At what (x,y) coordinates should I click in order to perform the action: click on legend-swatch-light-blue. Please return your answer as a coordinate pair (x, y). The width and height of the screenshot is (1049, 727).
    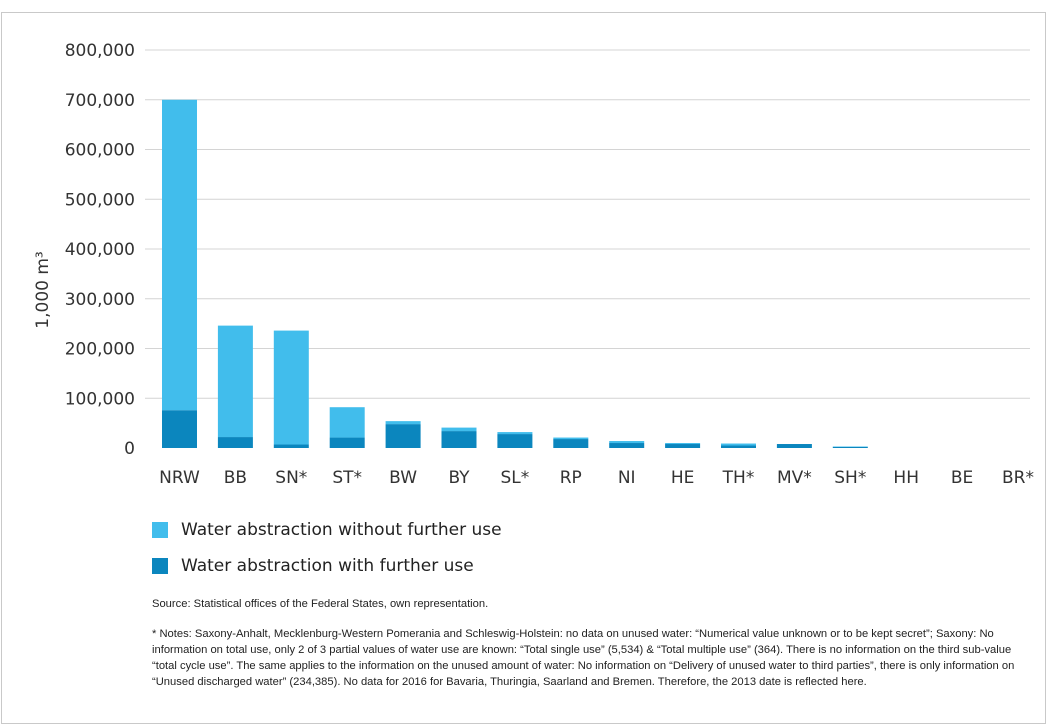
    Looking at the image, I should click on (160, 530).